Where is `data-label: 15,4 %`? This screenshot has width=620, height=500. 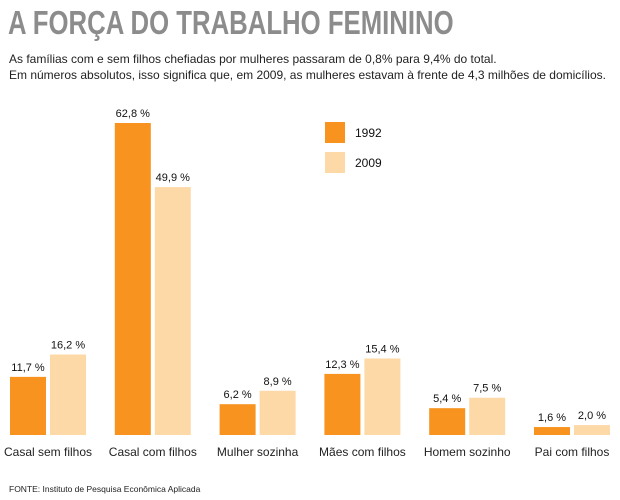
data-label: 15,4 % is located at coordinates (382, 349).